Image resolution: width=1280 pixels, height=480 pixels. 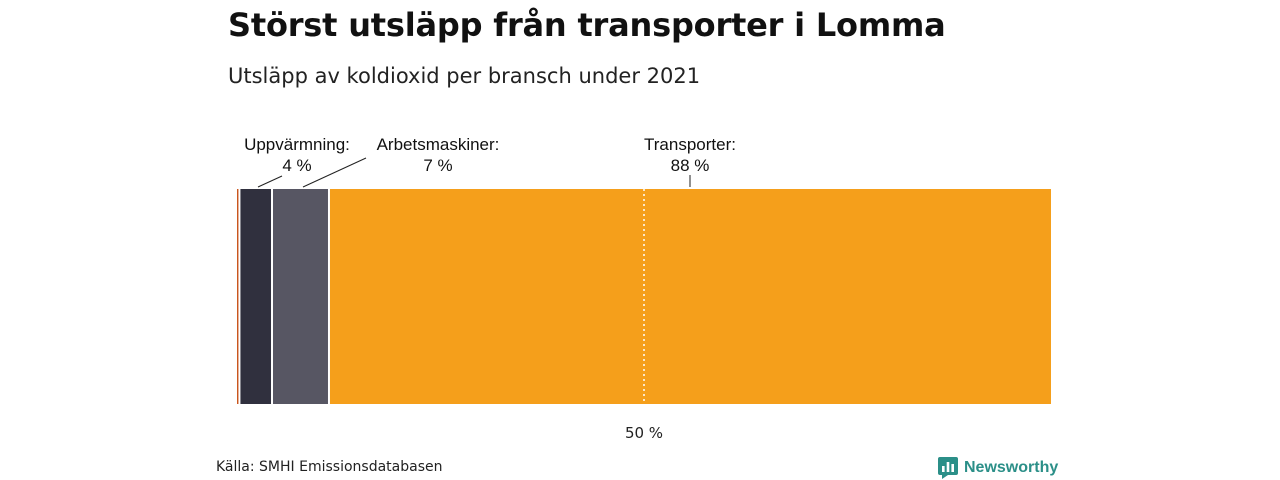 I want to click on segment-value-transporter: 88 %, so click(x=690, y=165).